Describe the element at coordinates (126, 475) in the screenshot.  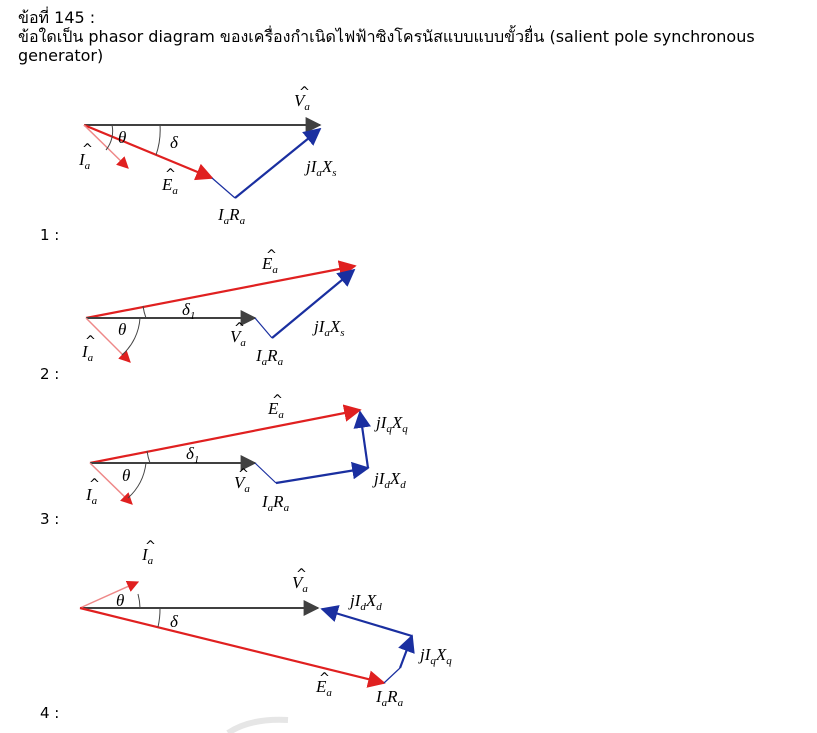
I see `d3-theta-label: θ` at that location.